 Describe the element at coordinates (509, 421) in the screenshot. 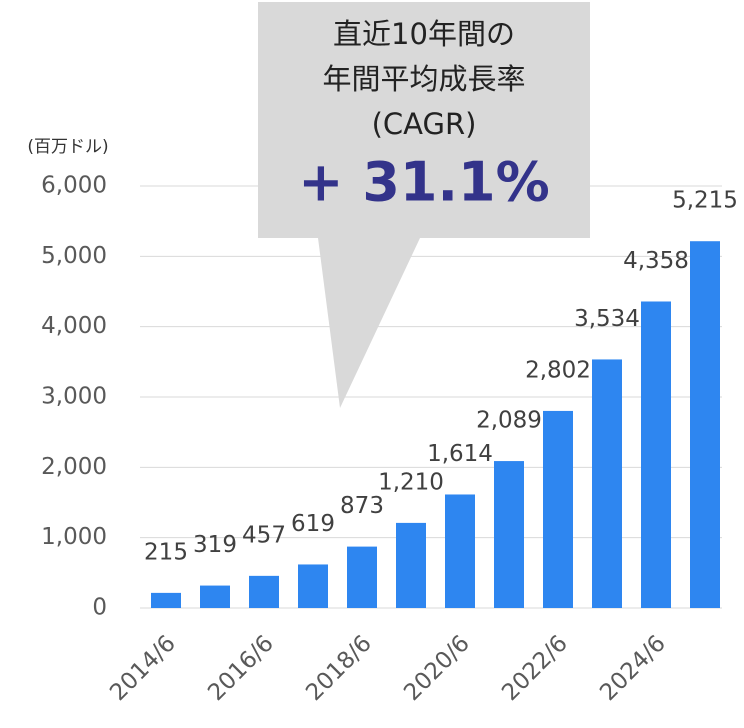

I see `value-label: 2,089` at that location.